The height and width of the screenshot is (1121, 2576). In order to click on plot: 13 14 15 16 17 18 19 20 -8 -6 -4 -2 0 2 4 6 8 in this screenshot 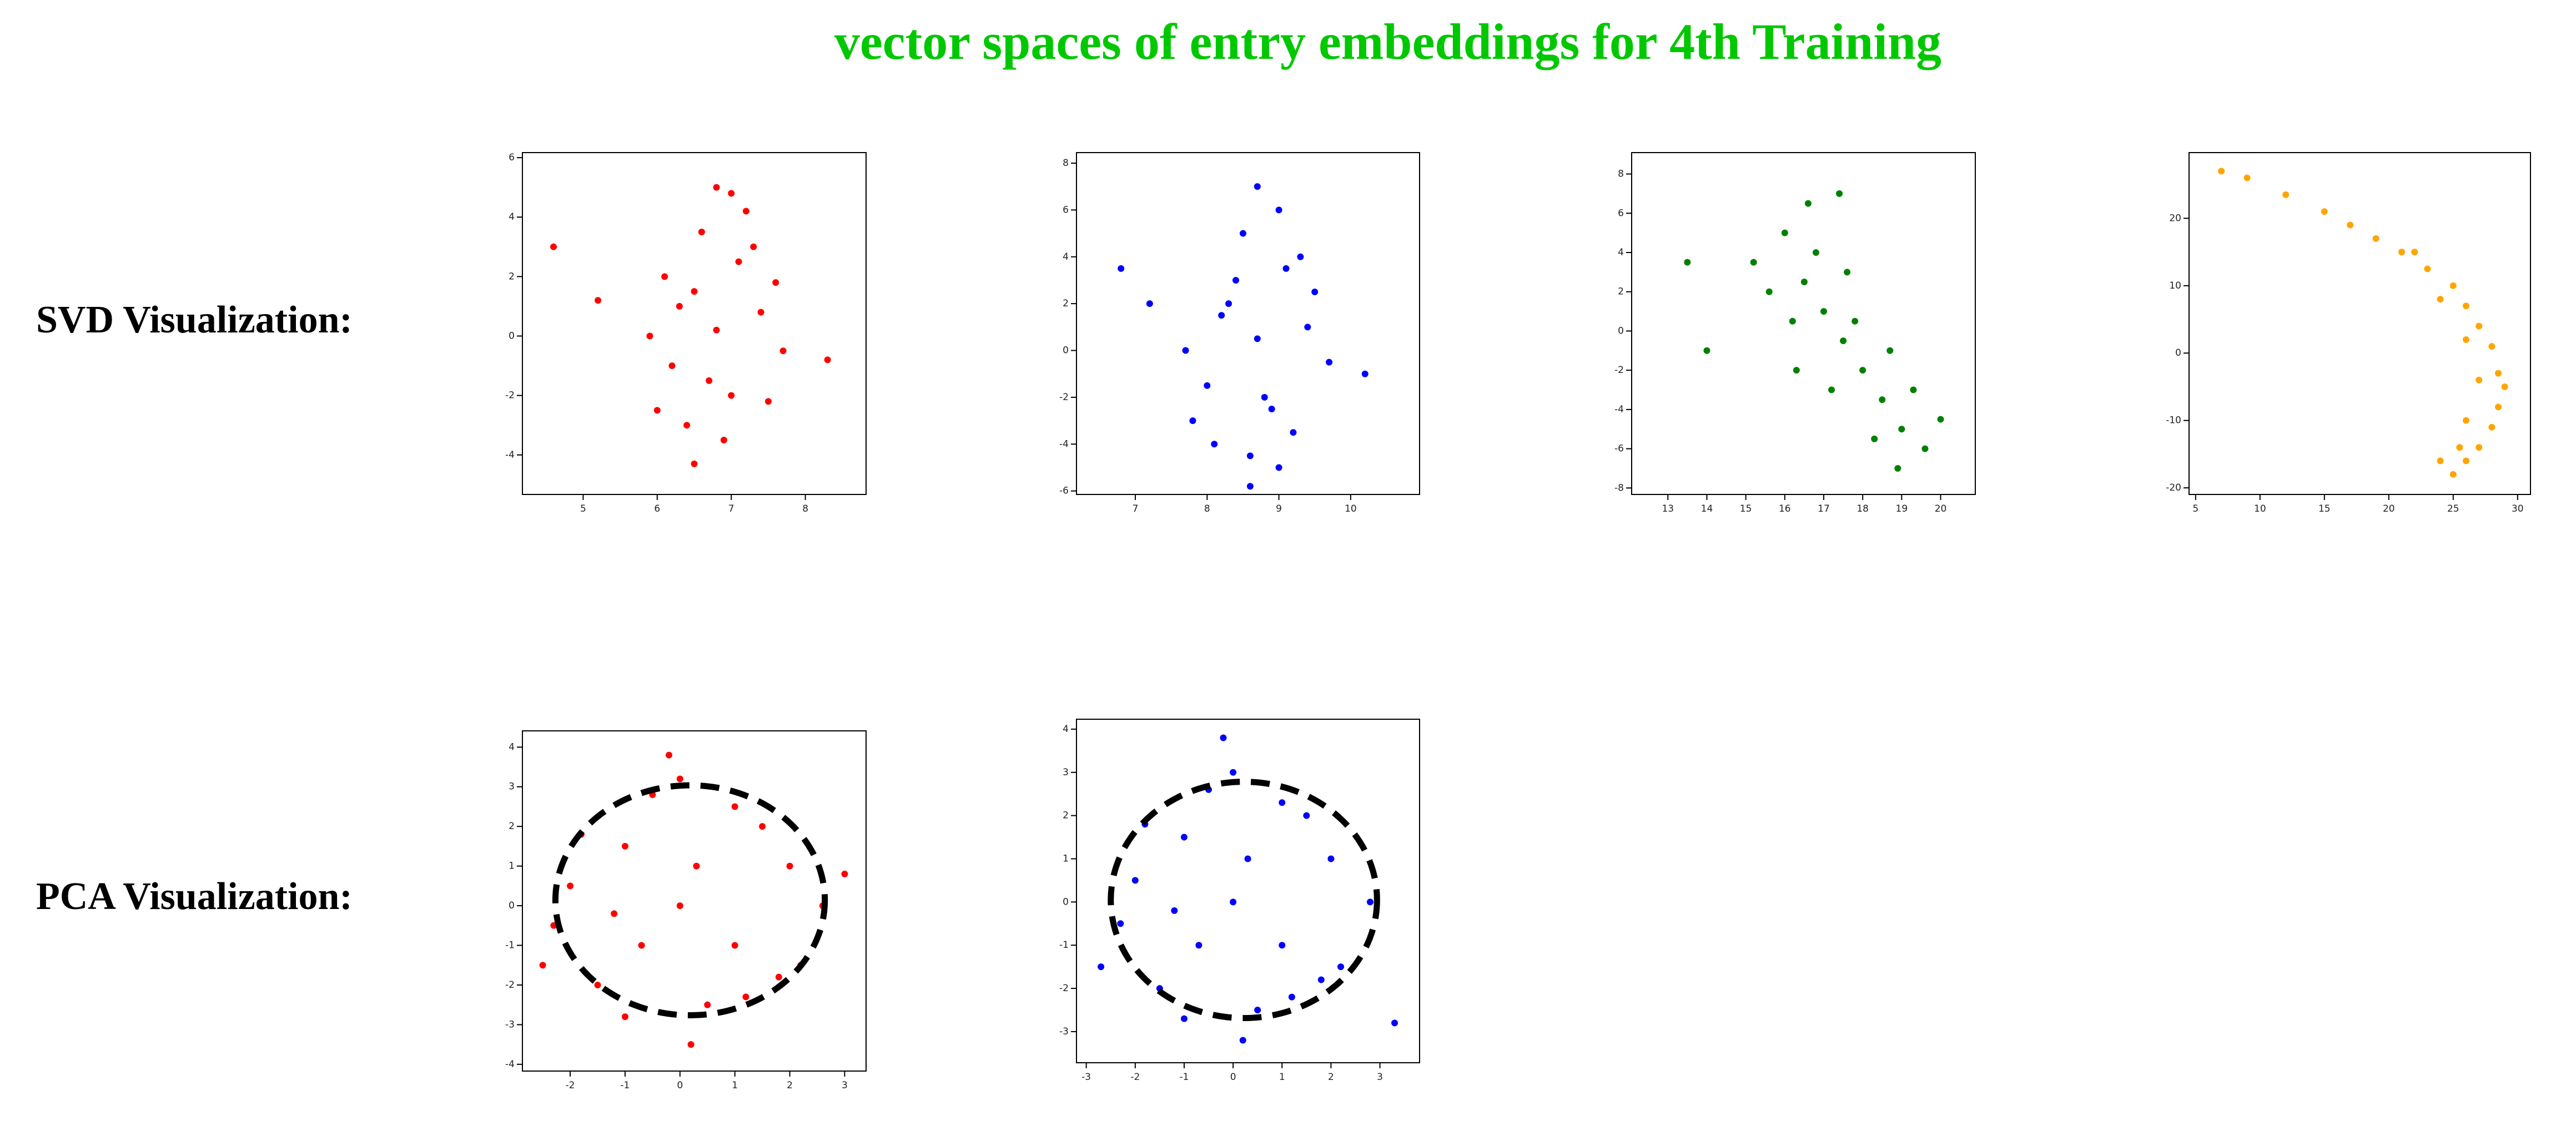, I will do `click(1795, 333)`.